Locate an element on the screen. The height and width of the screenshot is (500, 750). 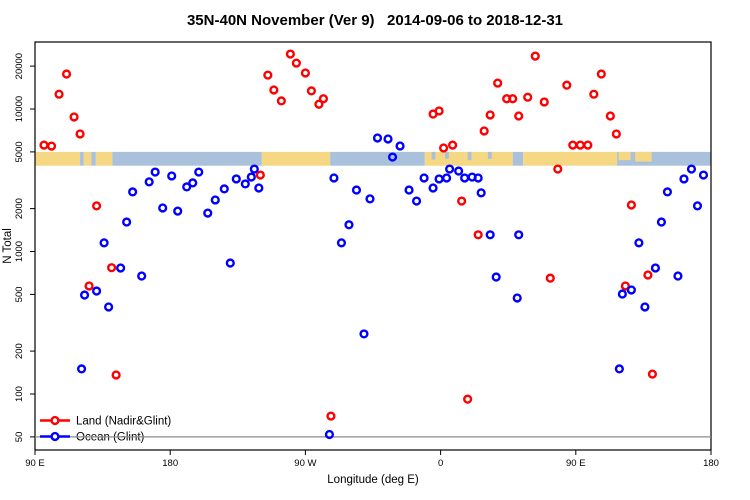
y-tick-label: 10000 is located at coordinates (19, 109).